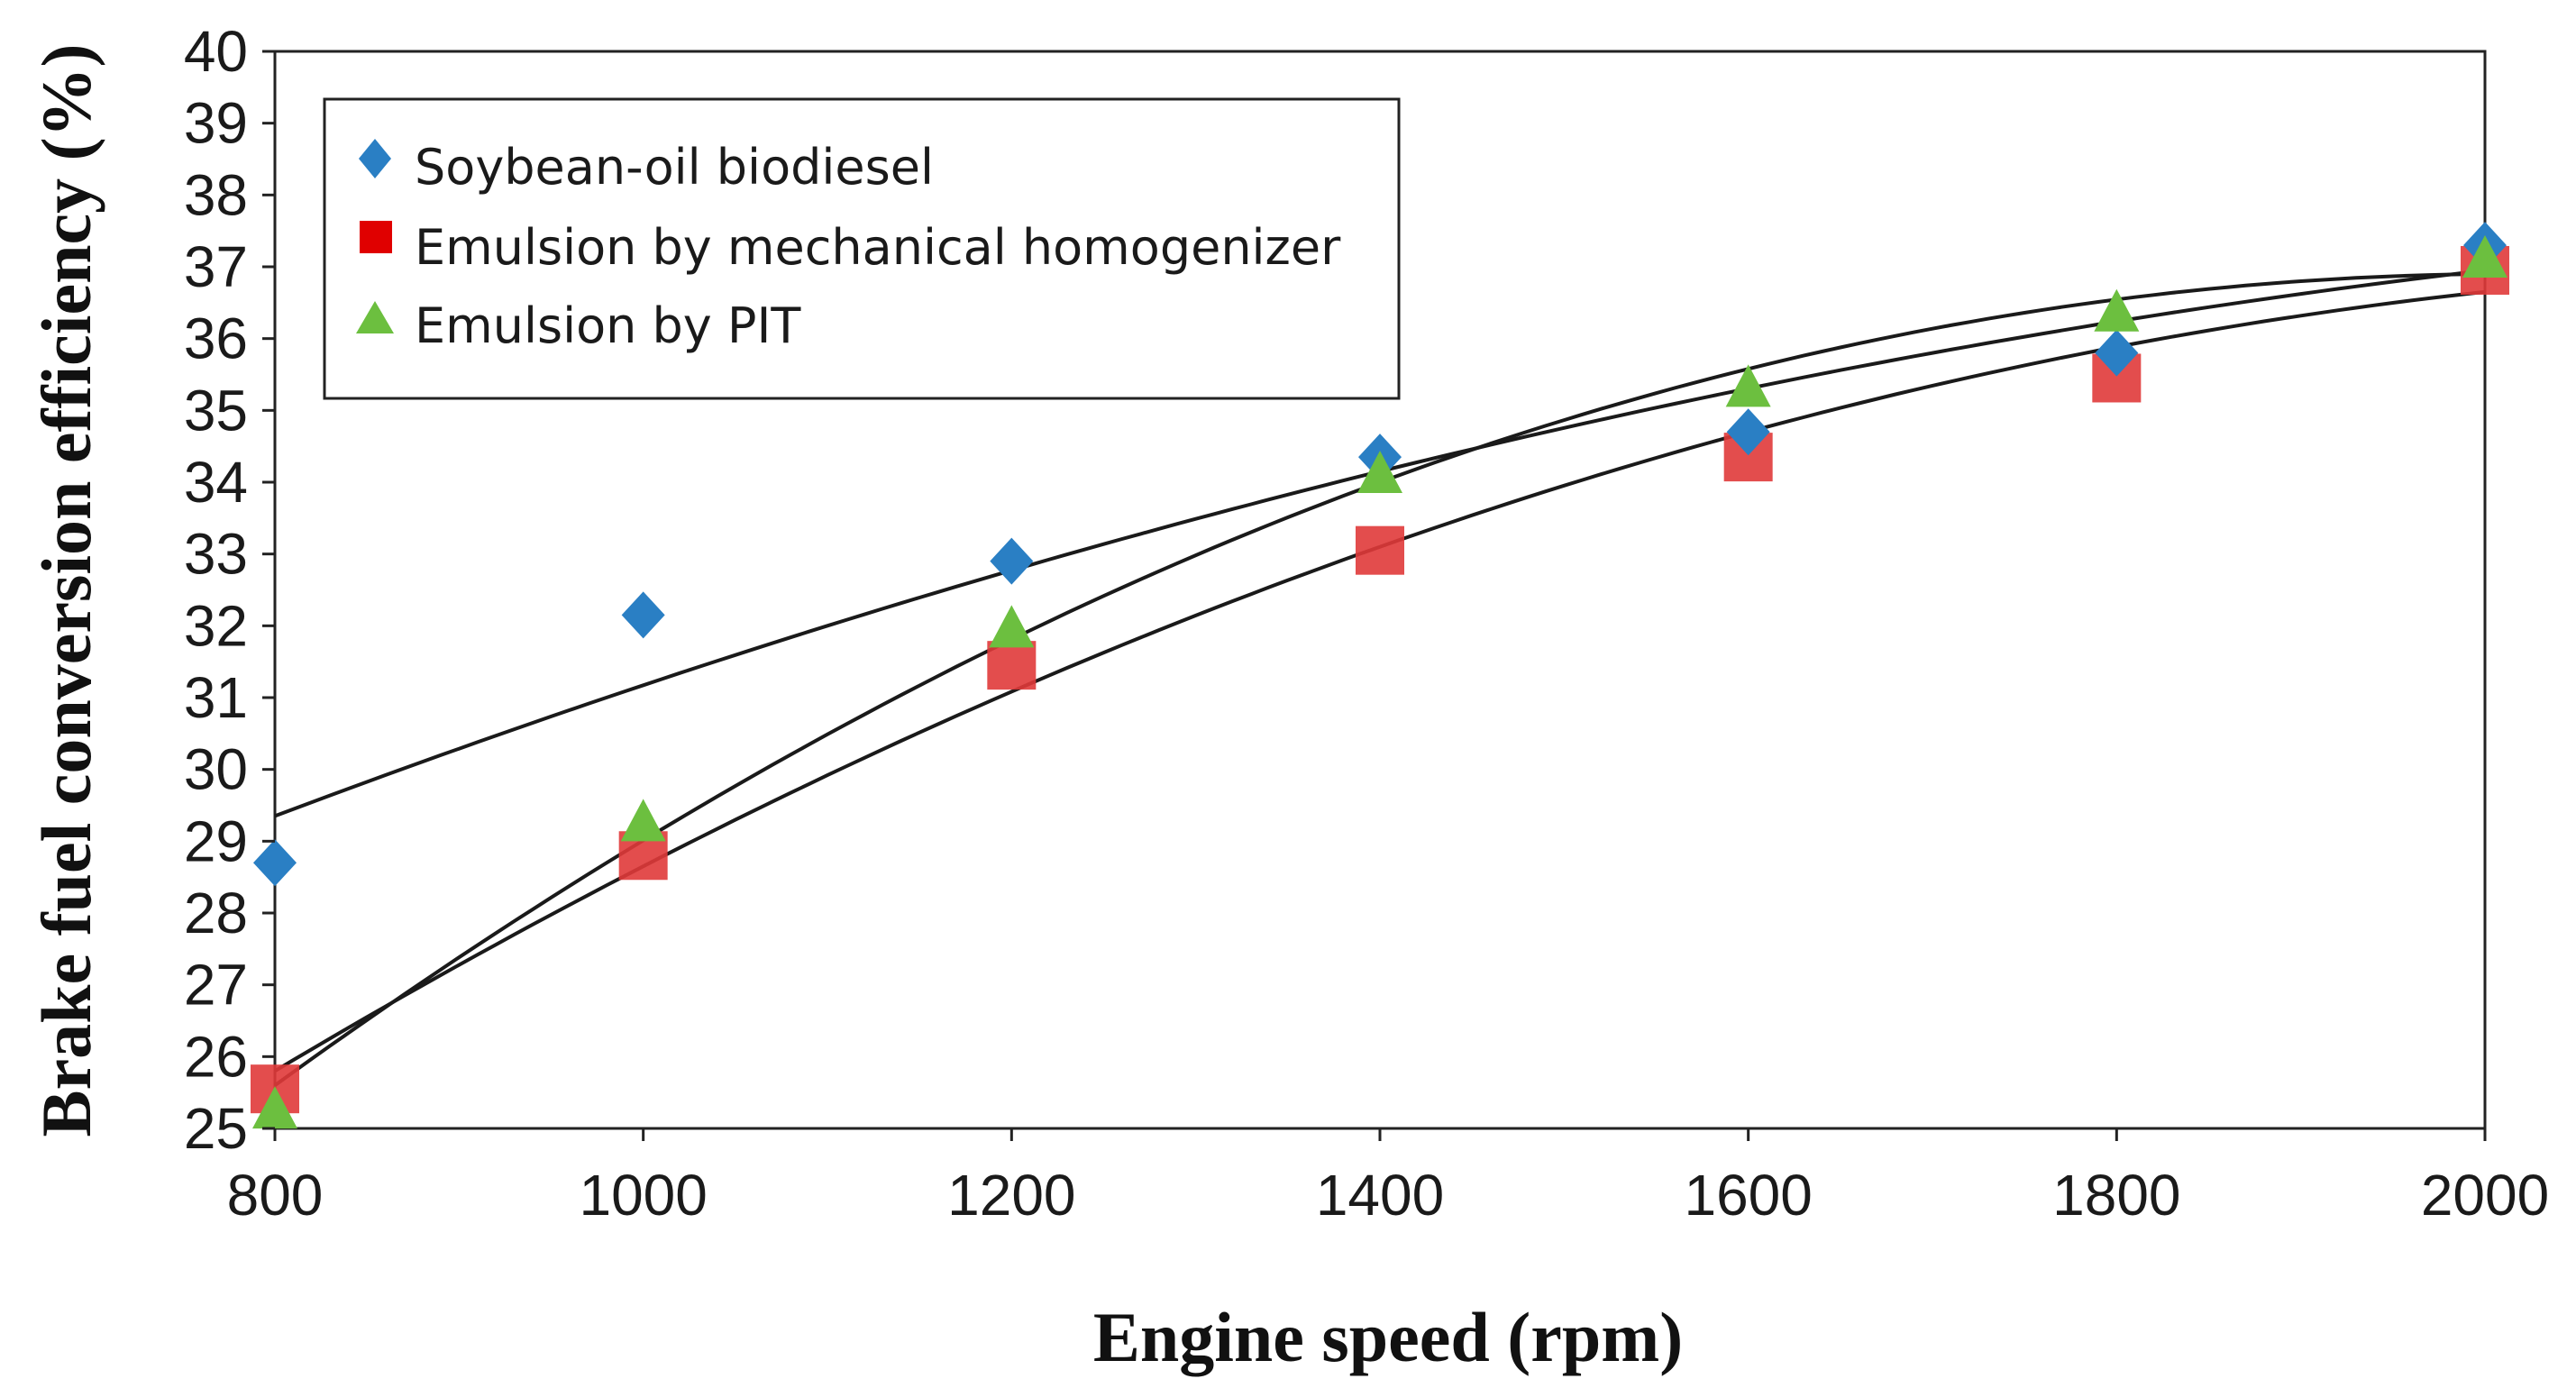 The height and width of the screenshot is (1397, 2576). What do you see at coordinates (2116, 1195) in the screenshot?
I see `x-tick-label: 1800` at bounding box center [2116, 1195].